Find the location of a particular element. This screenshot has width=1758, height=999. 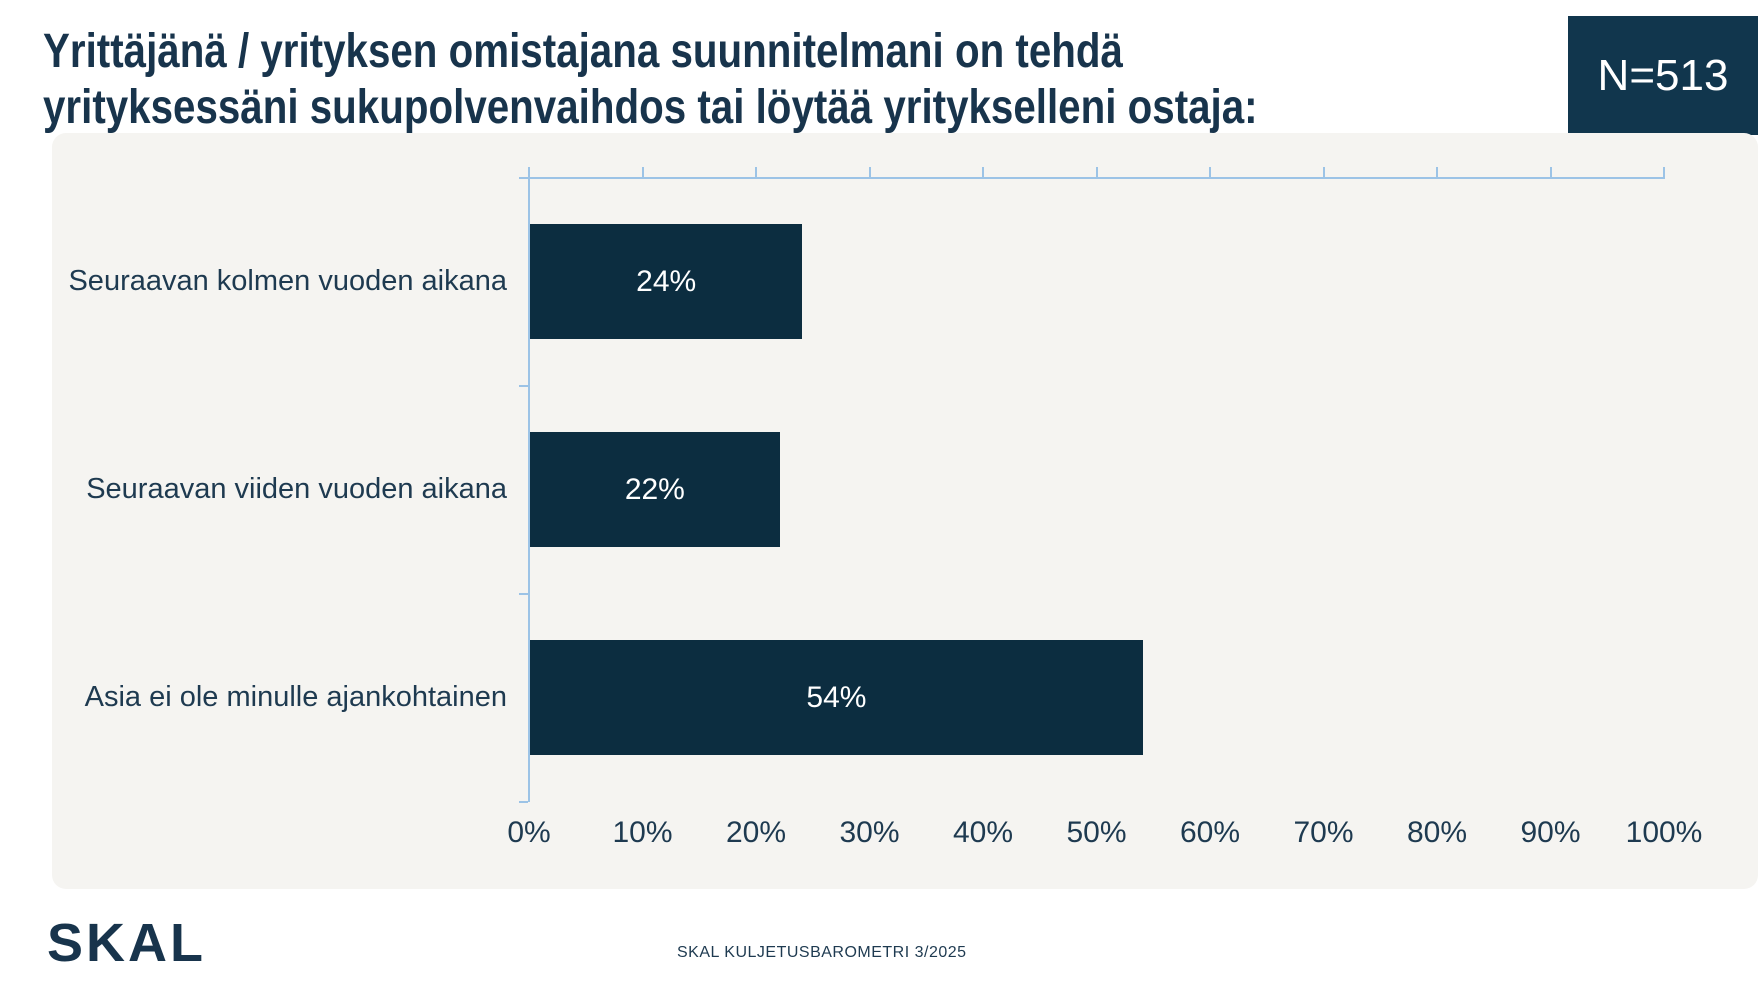

bar: 54% is located at coordinates (836, 697).